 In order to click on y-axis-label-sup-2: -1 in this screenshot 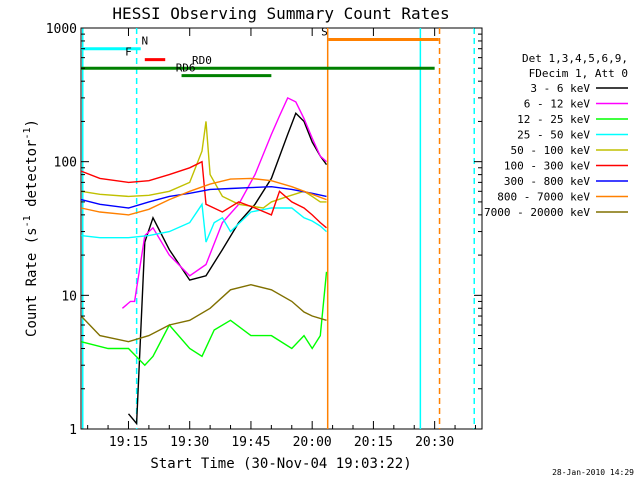, I will do `click(27, 133)`.